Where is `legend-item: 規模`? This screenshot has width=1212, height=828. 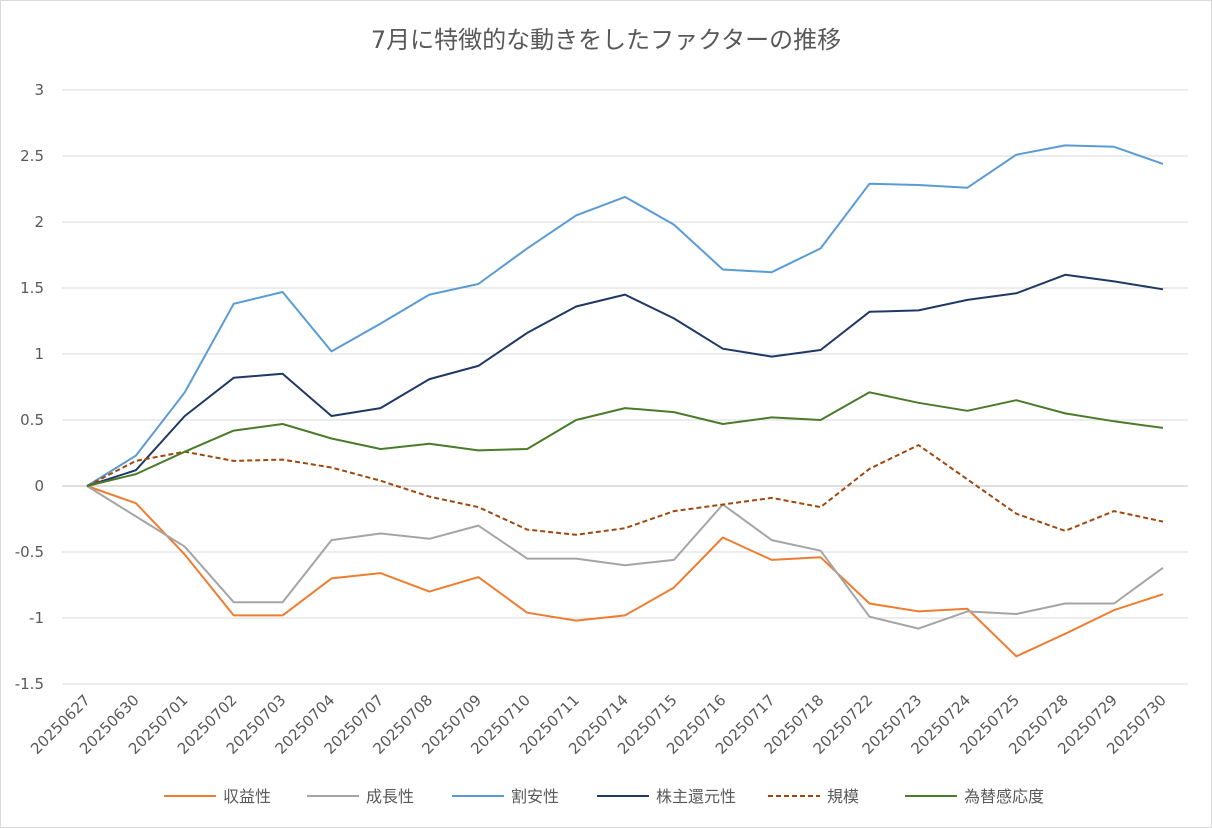
legend-item: 規模 is located at coordinates (813, 796).